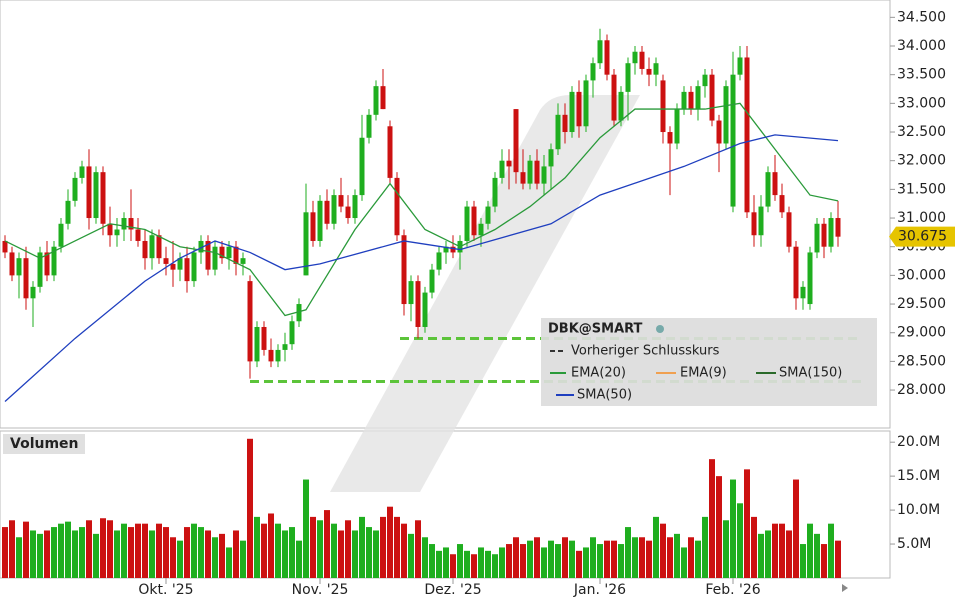 Image resolution: width=960 pixels, height=600 pixels. Describe the element at coordinates (810, 373) in the screenshot. I see `legend-item: SMA(150)` at that location.